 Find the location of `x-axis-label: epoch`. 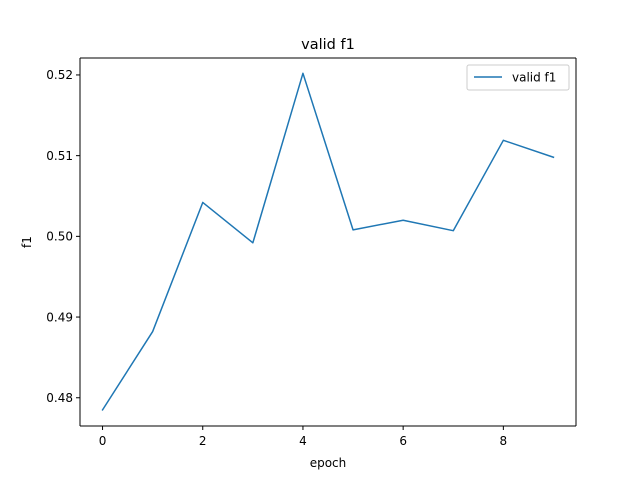

x-axis-label: epoch is located at coordinates (328, 463).